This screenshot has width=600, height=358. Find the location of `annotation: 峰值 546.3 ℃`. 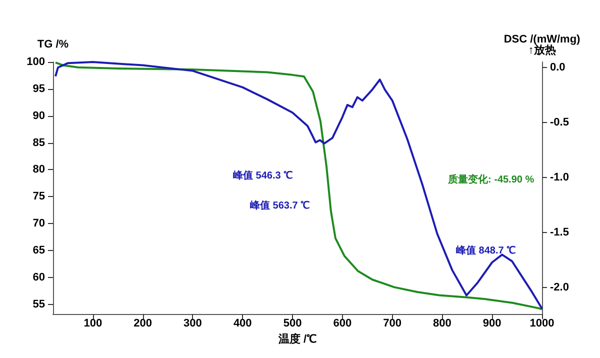

annotation: 峰值 546.3 ℃ is located at coordinates (263, 176).